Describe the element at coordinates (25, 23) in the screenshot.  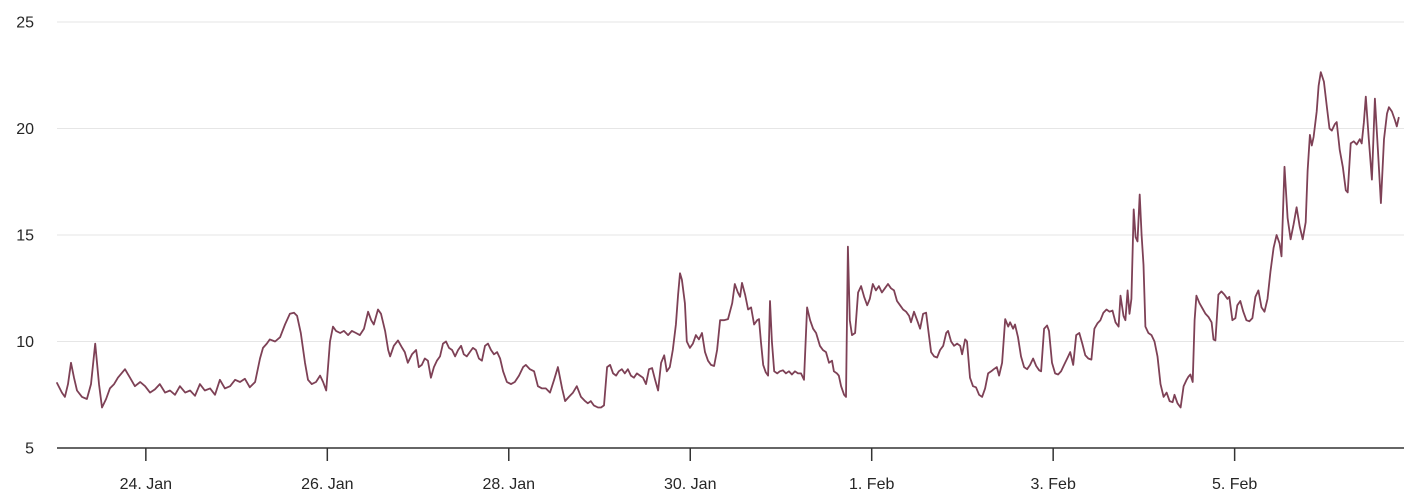
I see `y-axis-label: 25` at that location.